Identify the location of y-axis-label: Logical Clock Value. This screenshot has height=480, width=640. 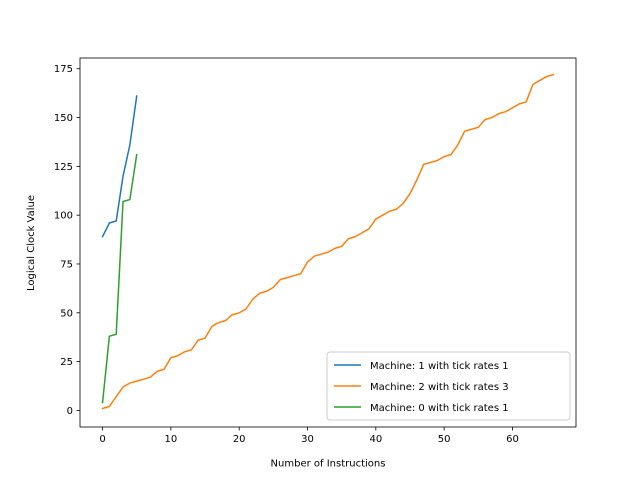
(31, 243).